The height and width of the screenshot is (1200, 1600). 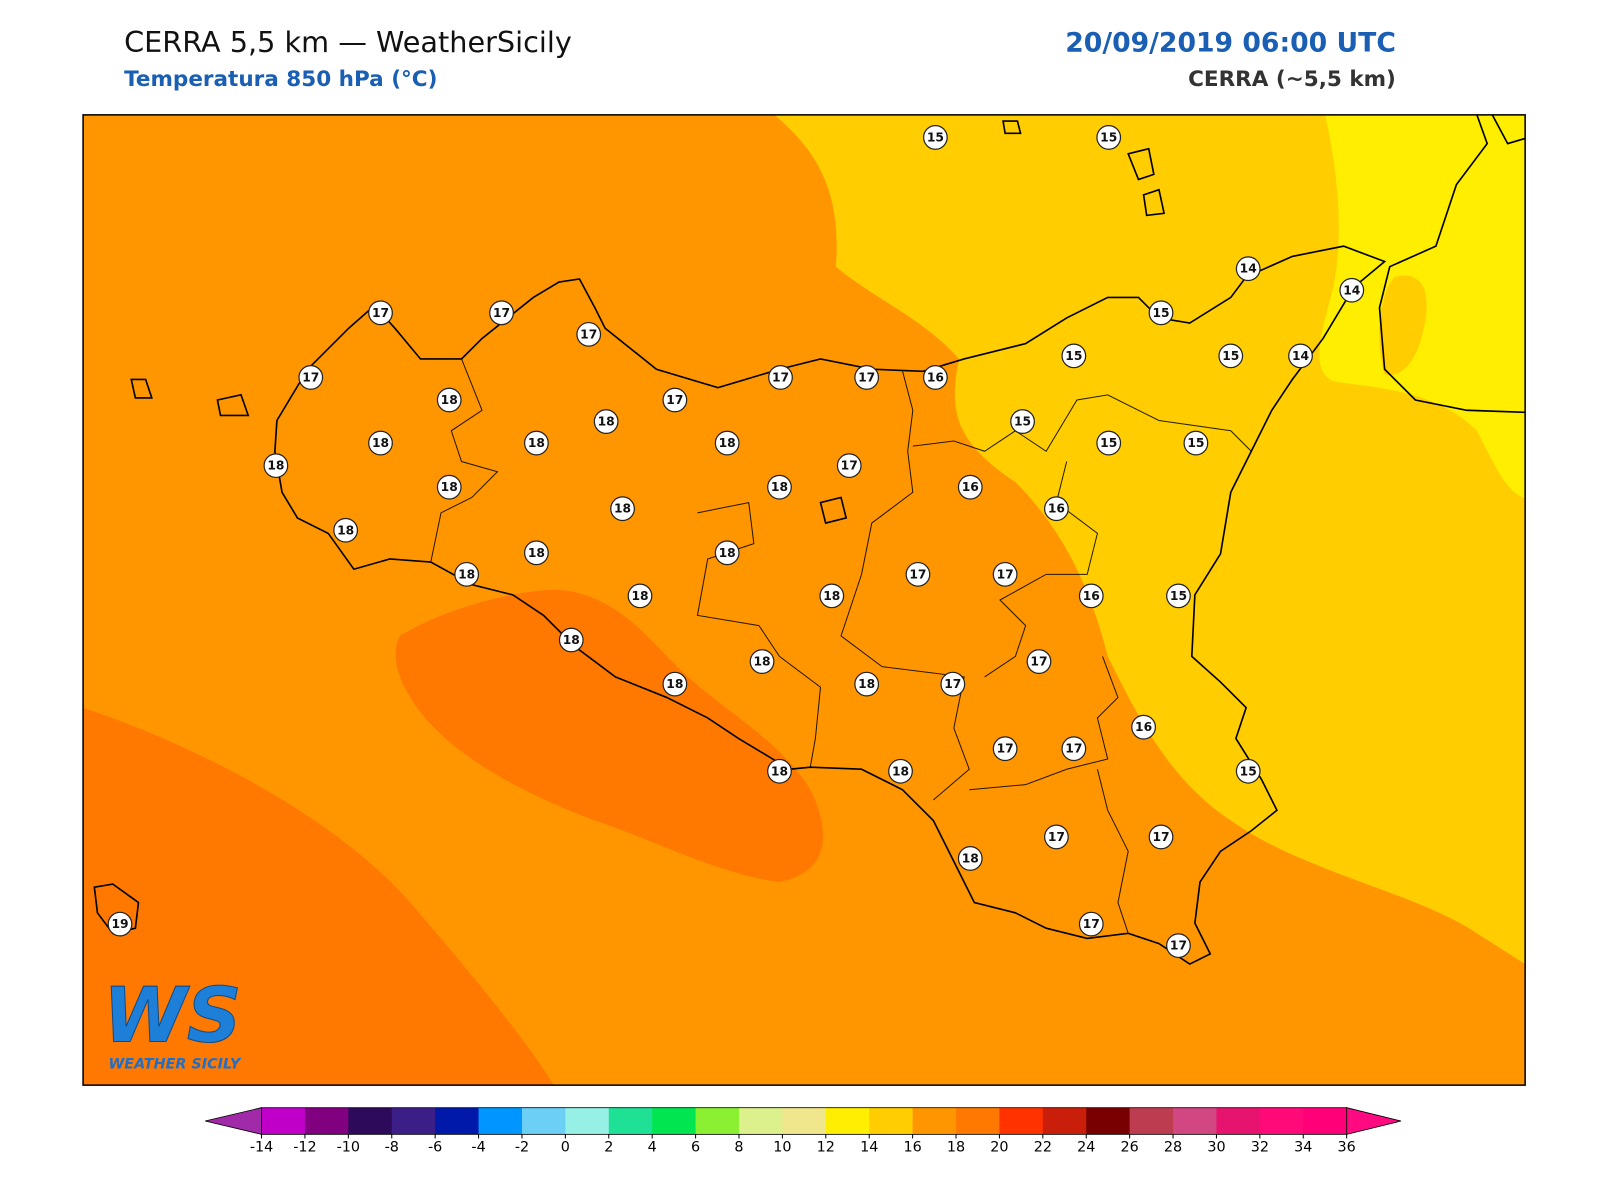 What do you see at coordinates (1230, 43) in the screenshot?
I see `datetime: 20/09/2019 06:00 UTC` at bounding box center [1230, 43].